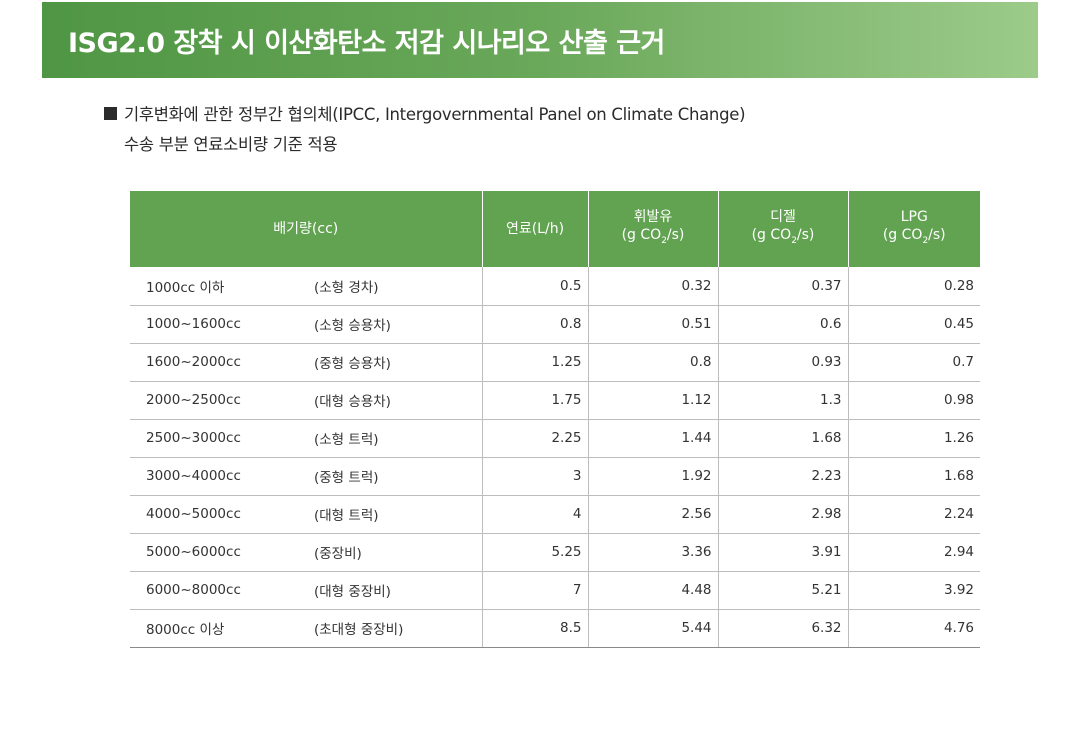  What do you see at coordinates (306, 229) in the screenshot?
I see `header-displacement: 배기량(cc)` at bounding box center [306, 229].